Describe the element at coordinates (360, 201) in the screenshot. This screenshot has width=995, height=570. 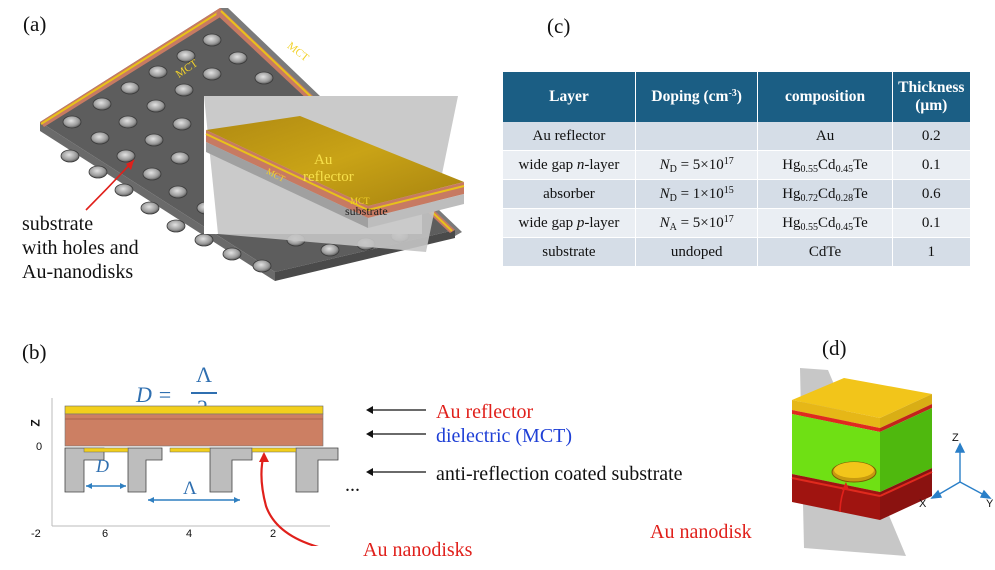
I see `inset-mct-label-2: MCT` at that location.